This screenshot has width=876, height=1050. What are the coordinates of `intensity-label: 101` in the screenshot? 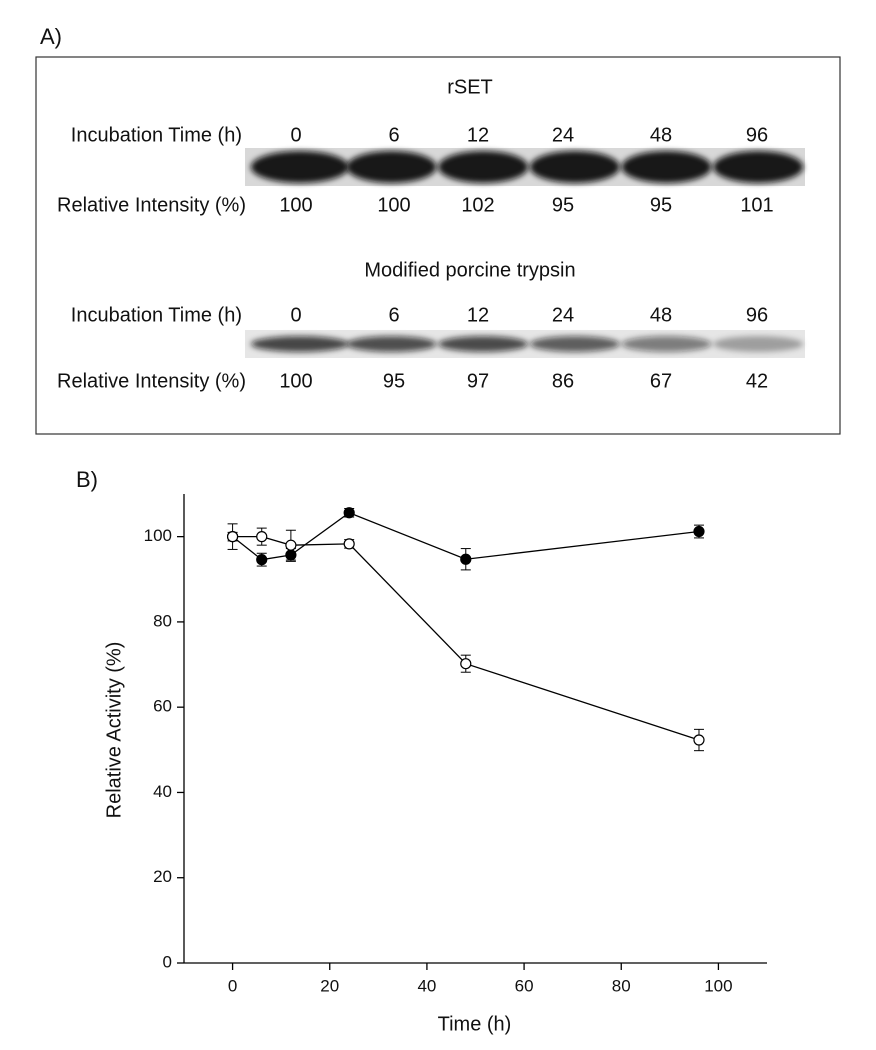 It's located at (756, 205).